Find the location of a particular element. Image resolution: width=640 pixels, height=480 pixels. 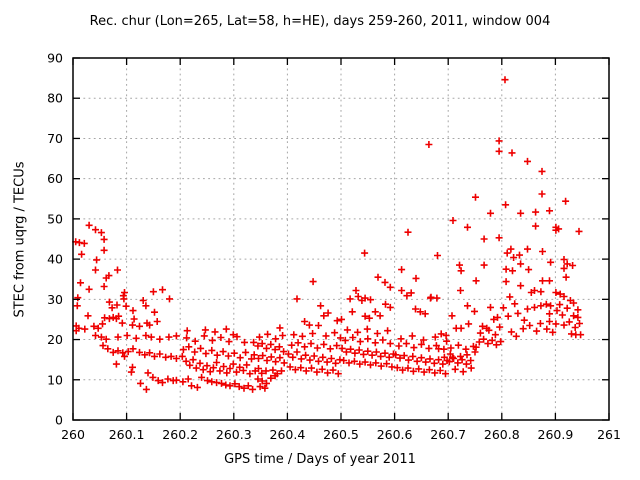

y-tick-label: 90 is located at coordinates (55, 58).